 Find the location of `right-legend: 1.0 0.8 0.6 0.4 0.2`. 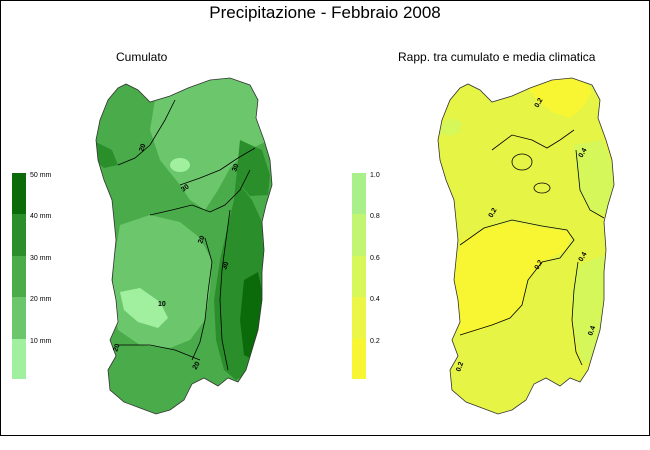

right-legend: 1.0 0.8 0.6 0.4 0.2 is located at coordinates (366, 275).